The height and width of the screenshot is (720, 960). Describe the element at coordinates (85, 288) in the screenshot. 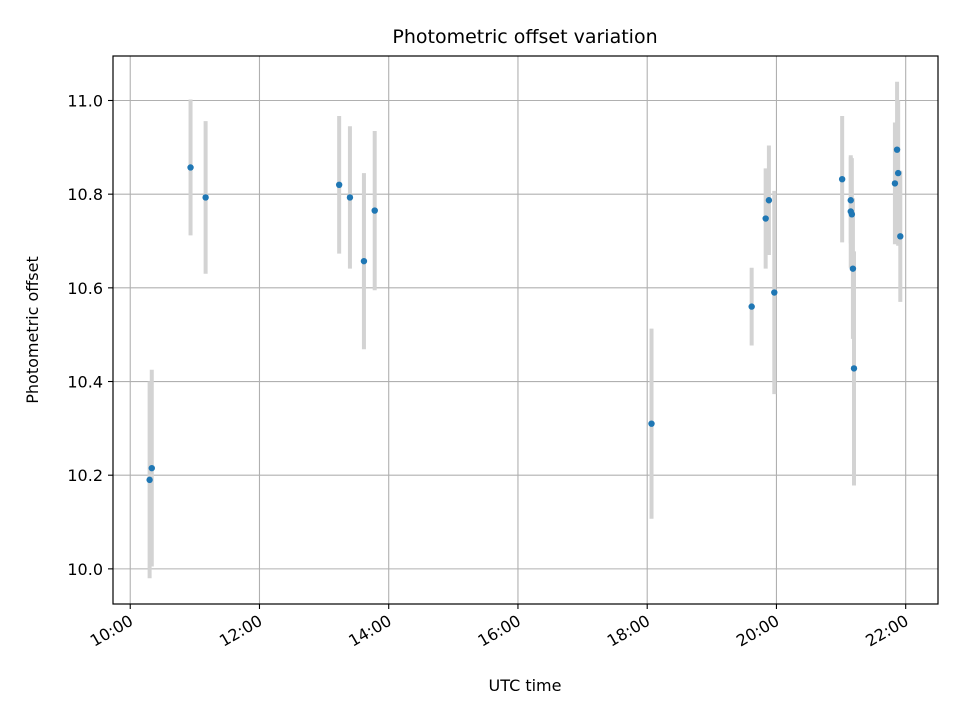

I see `y-tick-label: 10.6` at that location.